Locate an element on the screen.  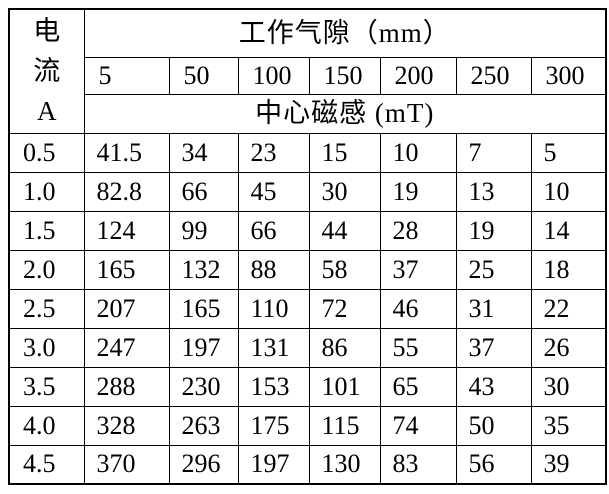
table-cell: 35 is located at coordinates (568, 425).